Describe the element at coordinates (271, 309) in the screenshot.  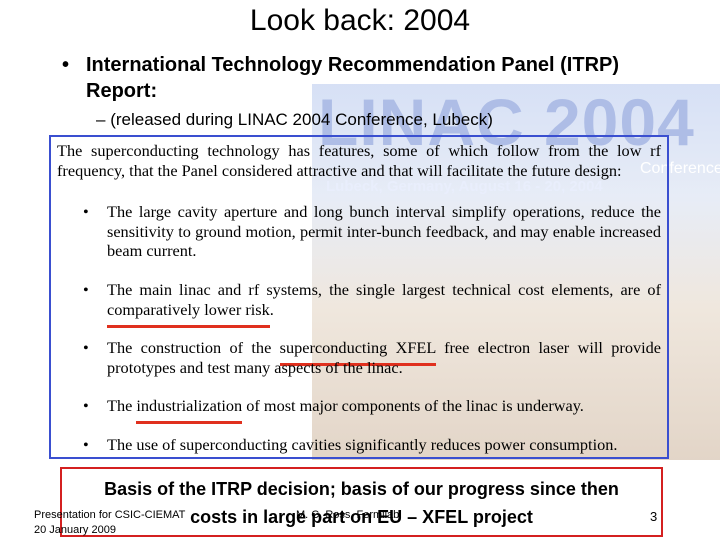
I see `item-text: .` at that location.